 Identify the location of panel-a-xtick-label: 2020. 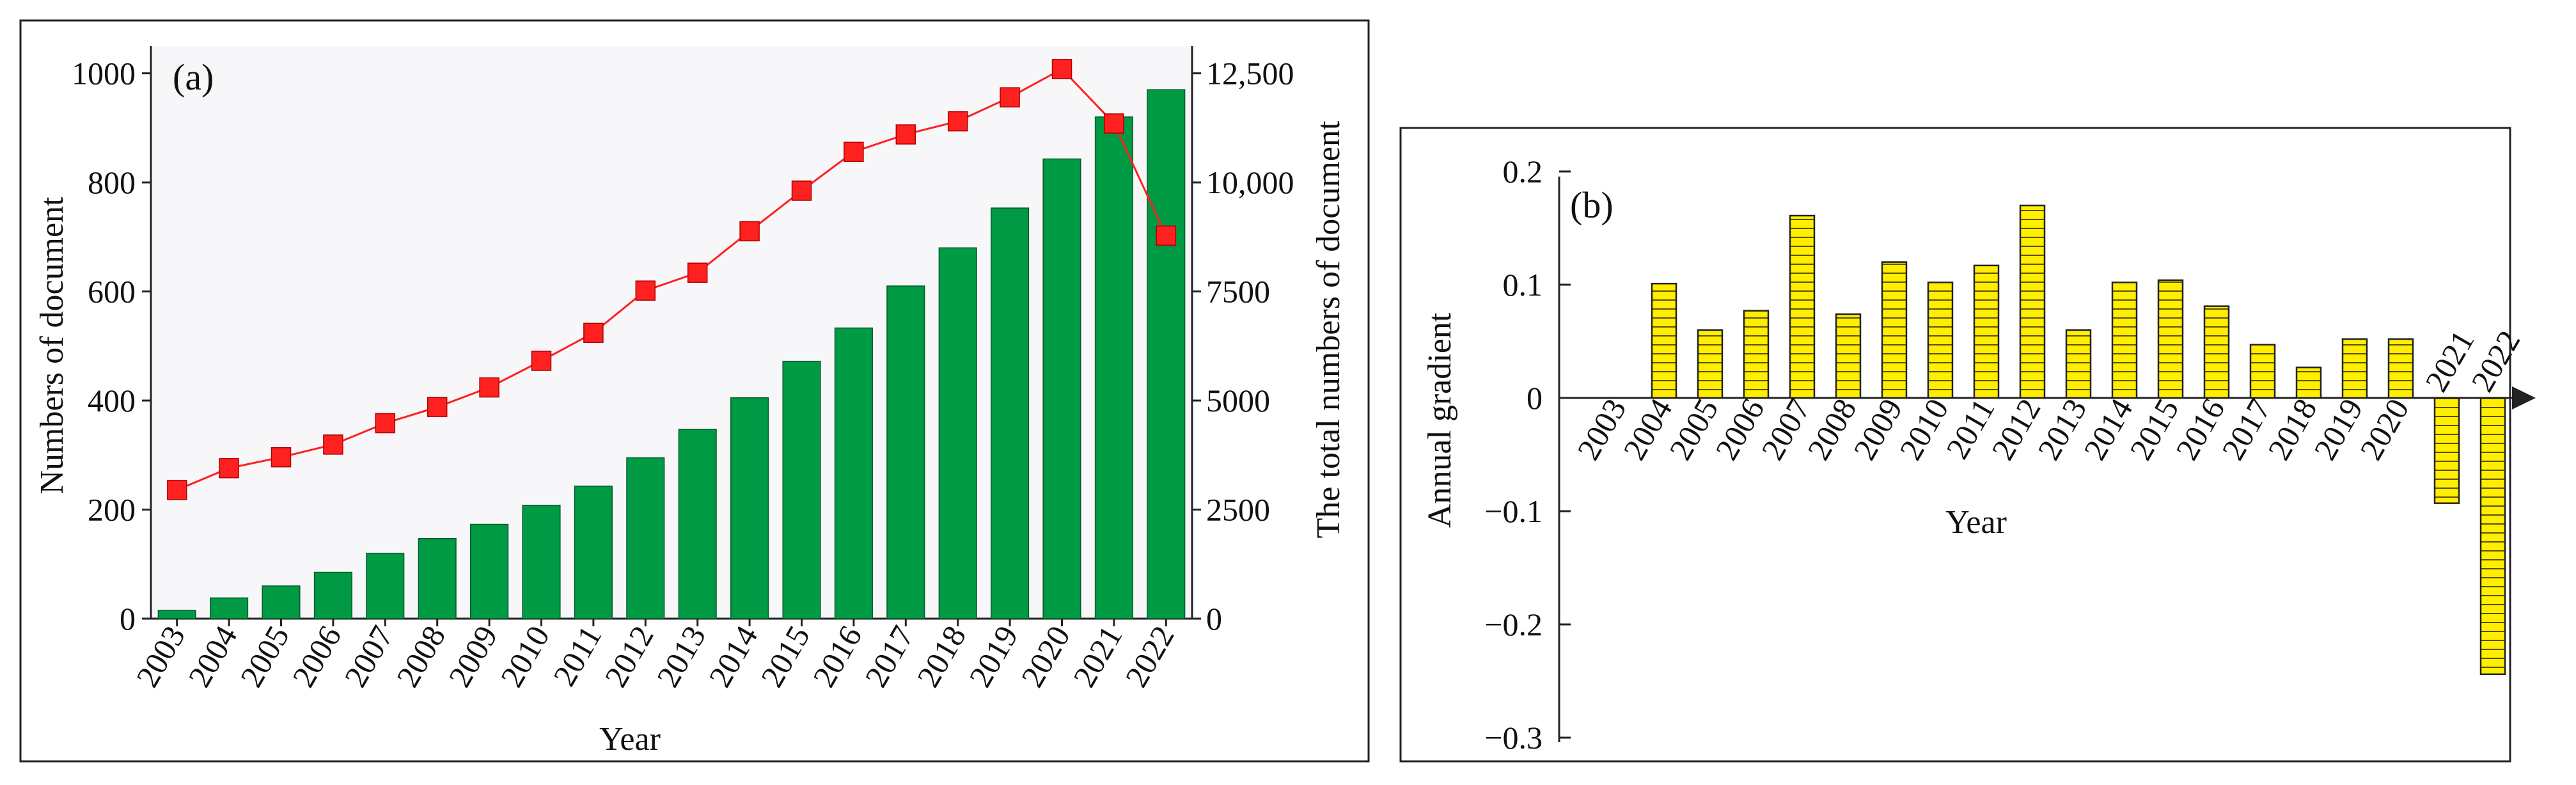
(1045, 657).